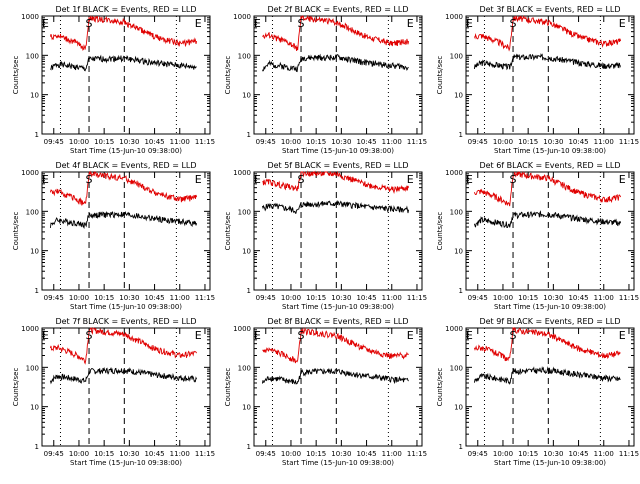  I want to click on panel-title: Det 3f BLACK = Events, RED = LLD, so click(549, 9).